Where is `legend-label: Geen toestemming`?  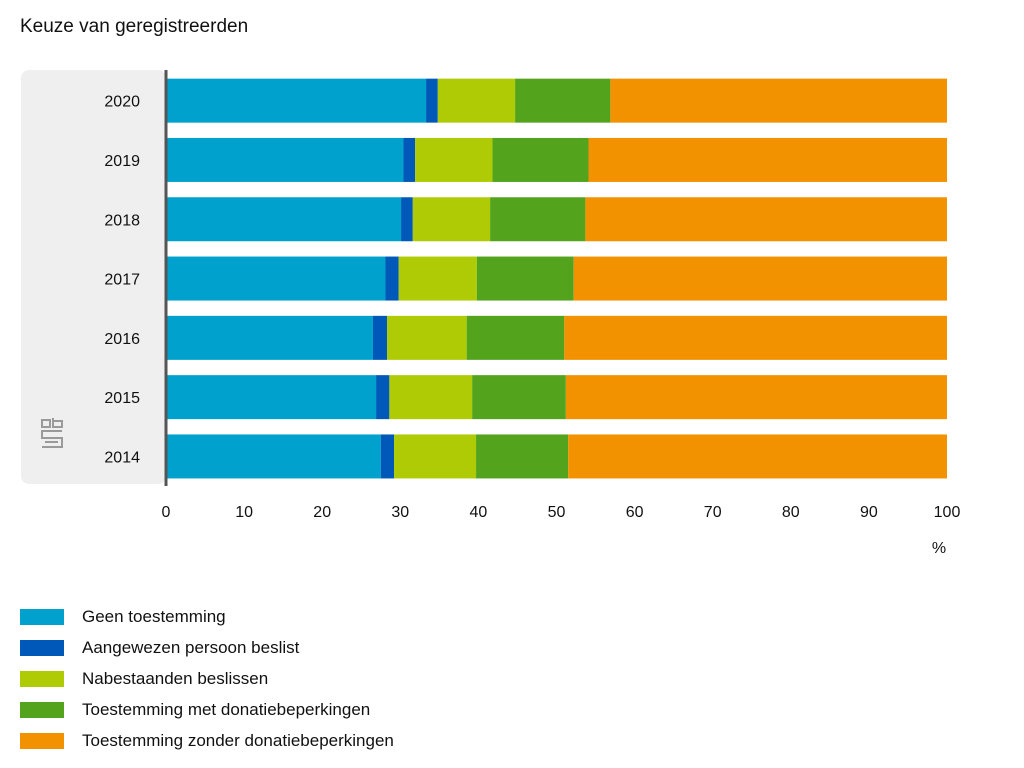
legend-label: Geen toestemming is located at coordinates (154, 616).